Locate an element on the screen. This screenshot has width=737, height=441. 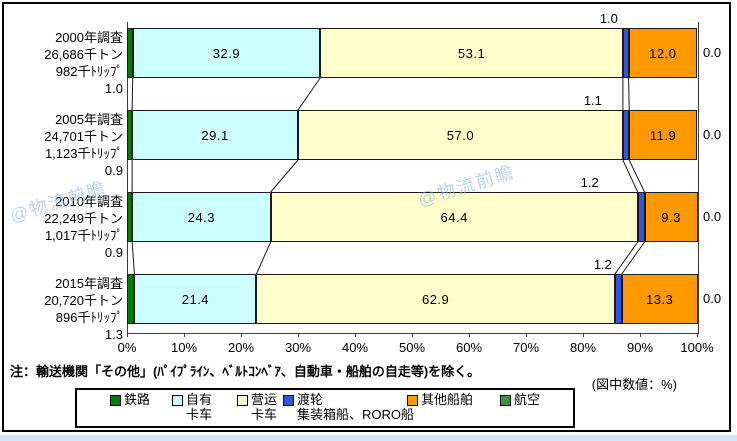
legend-item: 鉄路 is located at coordinates (130, 399).